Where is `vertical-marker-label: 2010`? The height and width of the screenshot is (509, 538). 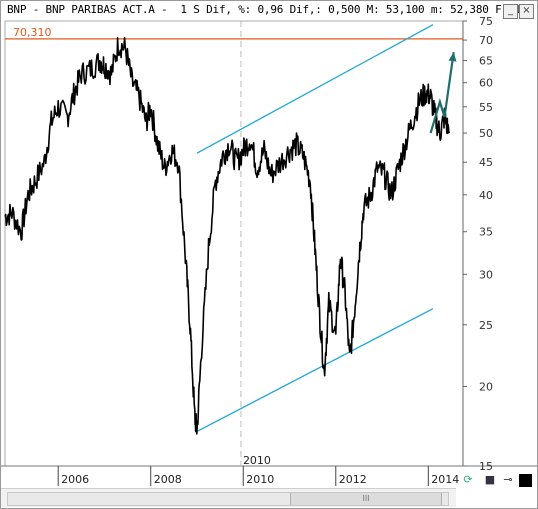
vertical-marker-label: 2010 is located at coordinates (257, 460).